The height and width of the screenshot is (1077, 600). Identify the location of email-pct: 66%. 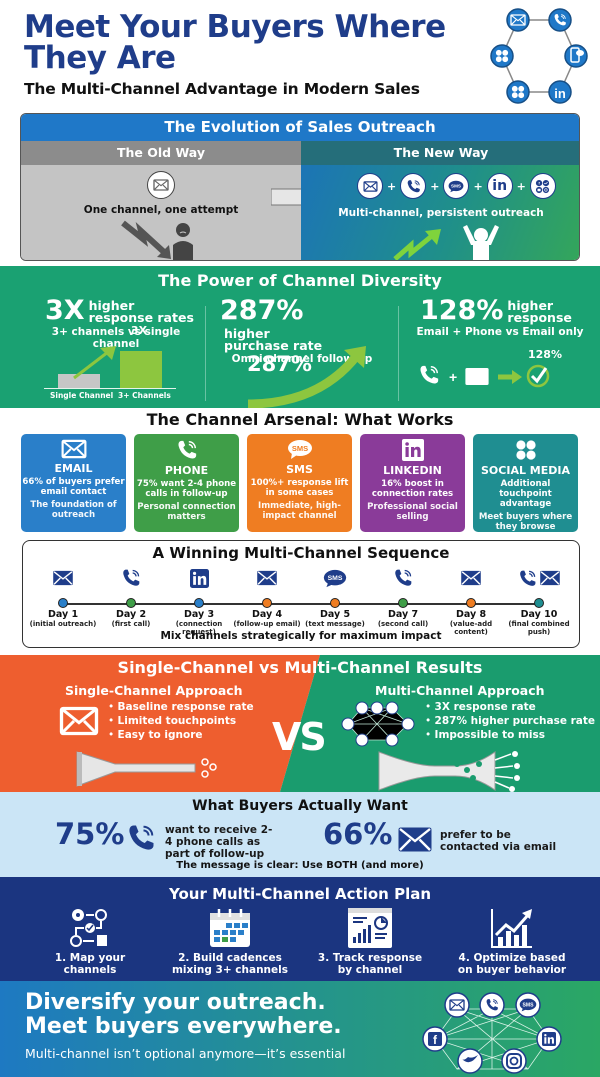
(358, 834).